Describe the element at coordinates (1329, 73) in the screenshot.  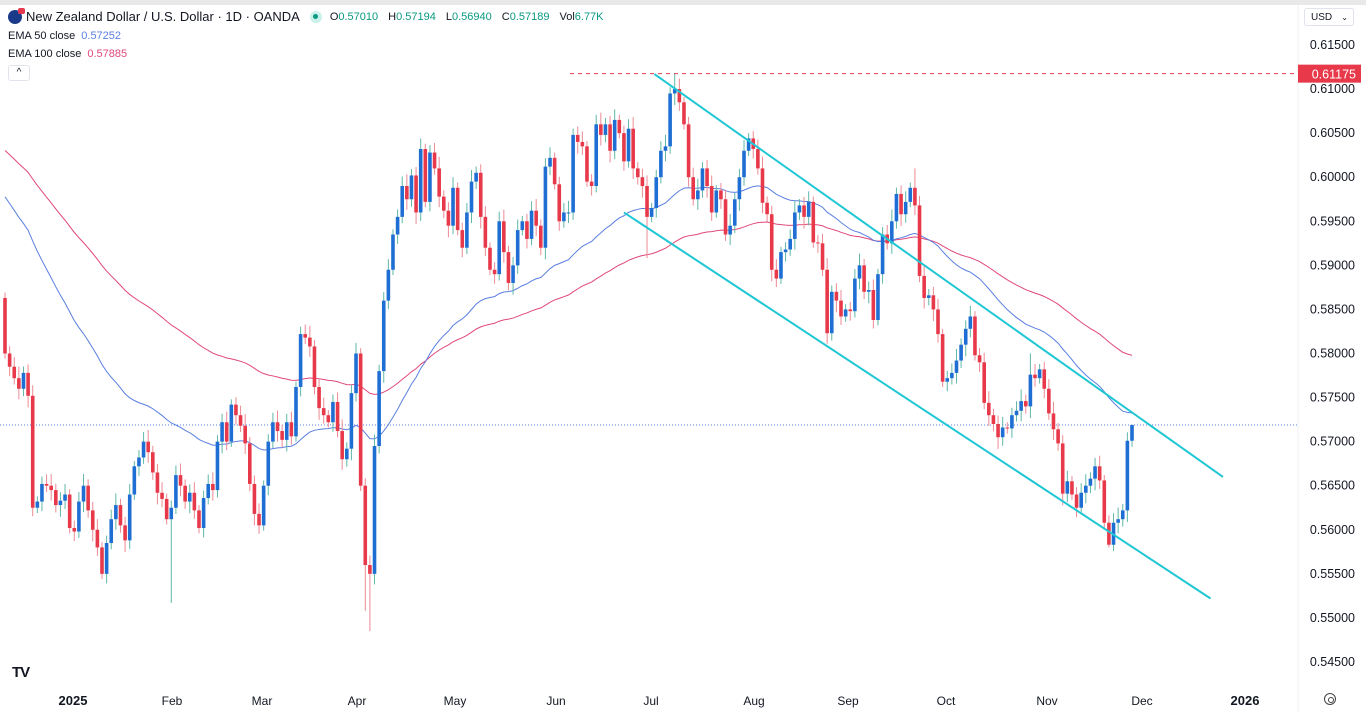
I see `level-price-tag` at that location.